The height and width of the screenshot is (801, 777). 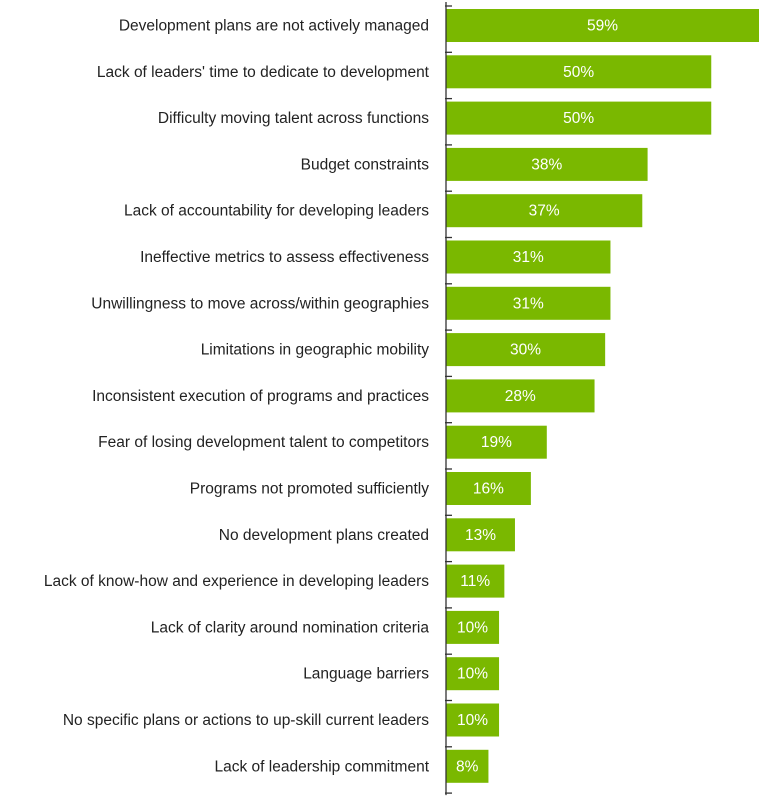 I want to click on value-label: 38%, so click(x=546, y=164).